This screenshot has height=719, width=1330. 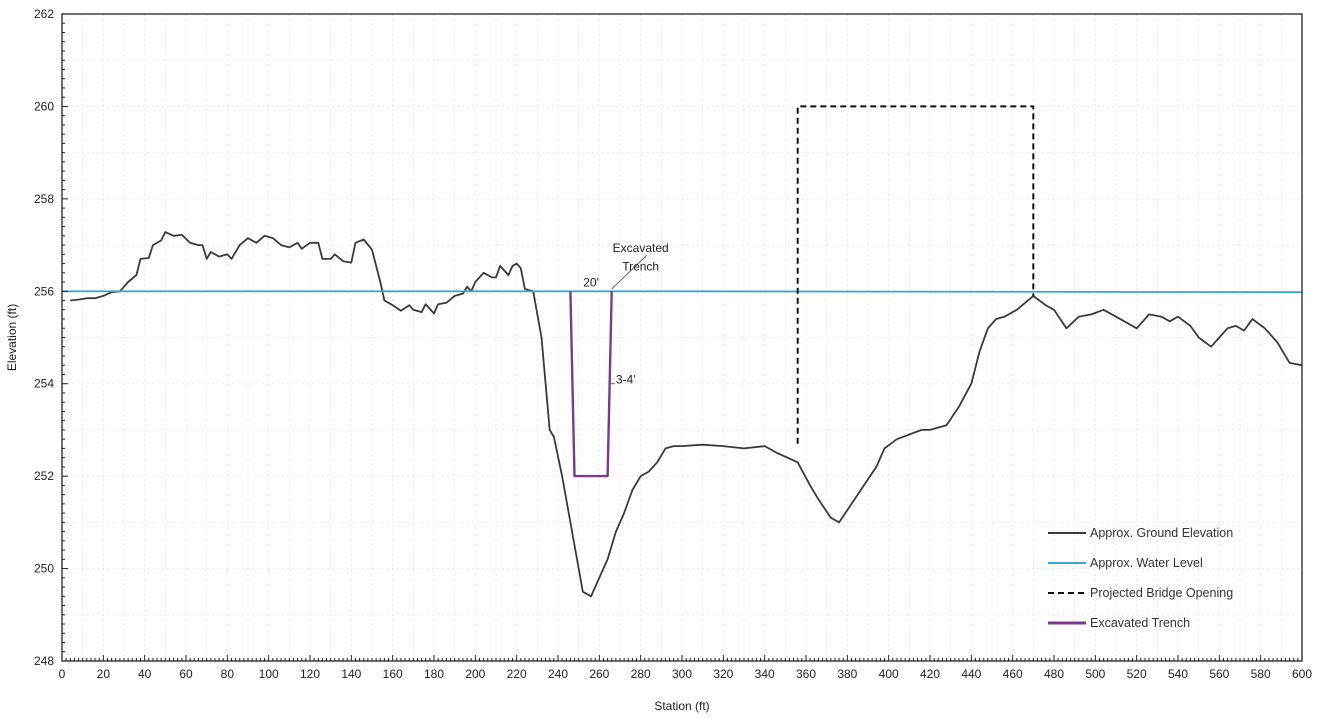 What do you see at coordinates (640, 266) in the screenshot?
I see `annotation-label: Trench` at bounding box center [640, 266].